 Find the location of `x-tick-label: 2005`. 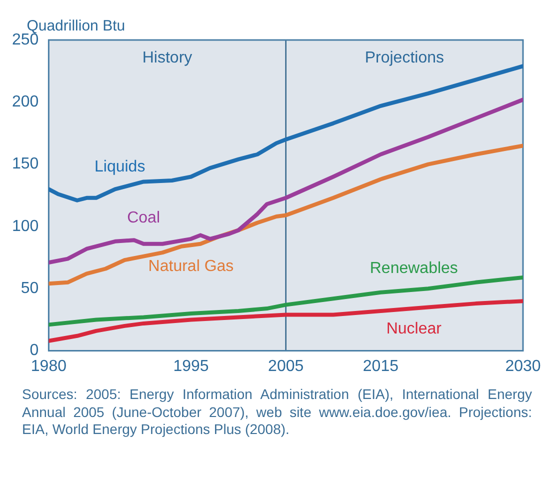

x-tick-label: 2005 is located at coordinates (286, 366).